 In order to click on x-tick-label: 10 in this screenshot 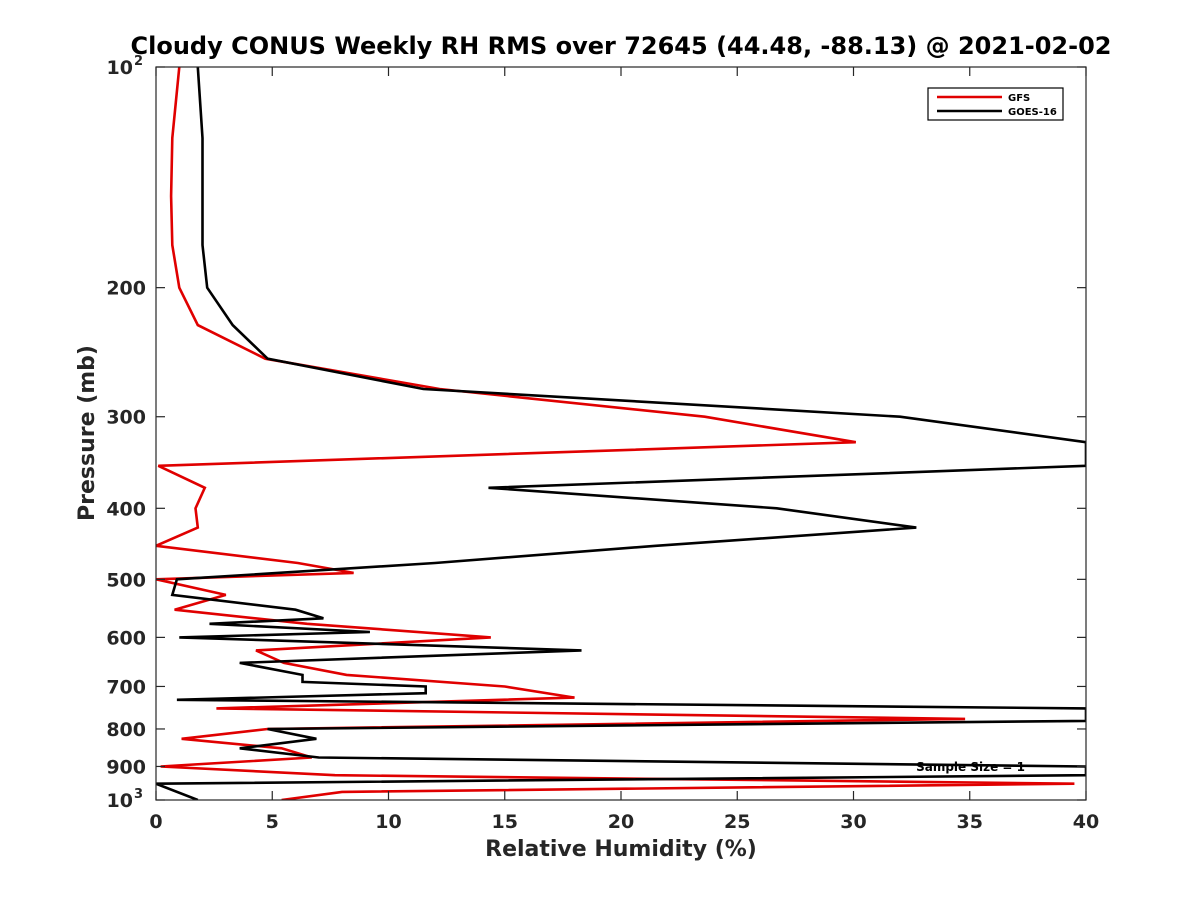, I will do `click(388, 822)`.